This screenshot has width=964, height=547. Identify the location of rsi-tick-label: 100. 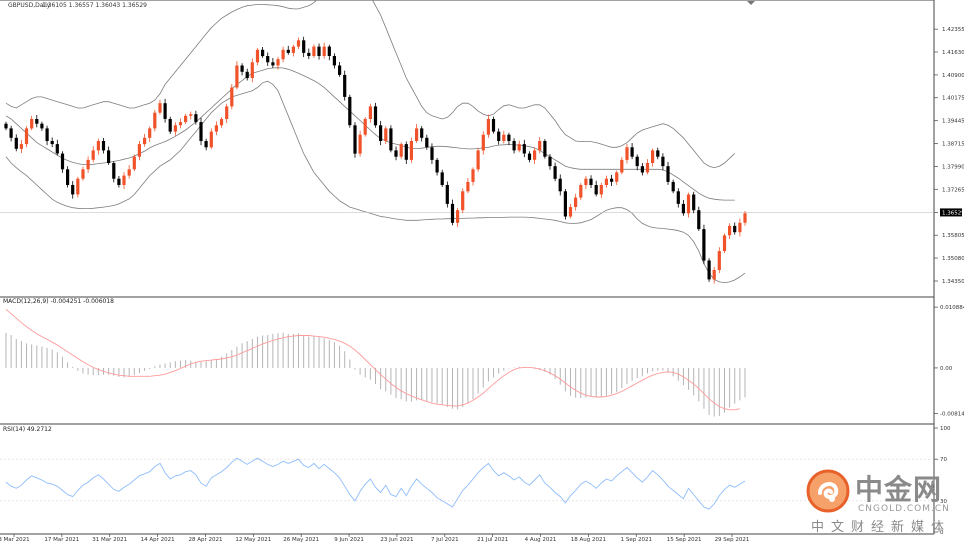
(945, 429).